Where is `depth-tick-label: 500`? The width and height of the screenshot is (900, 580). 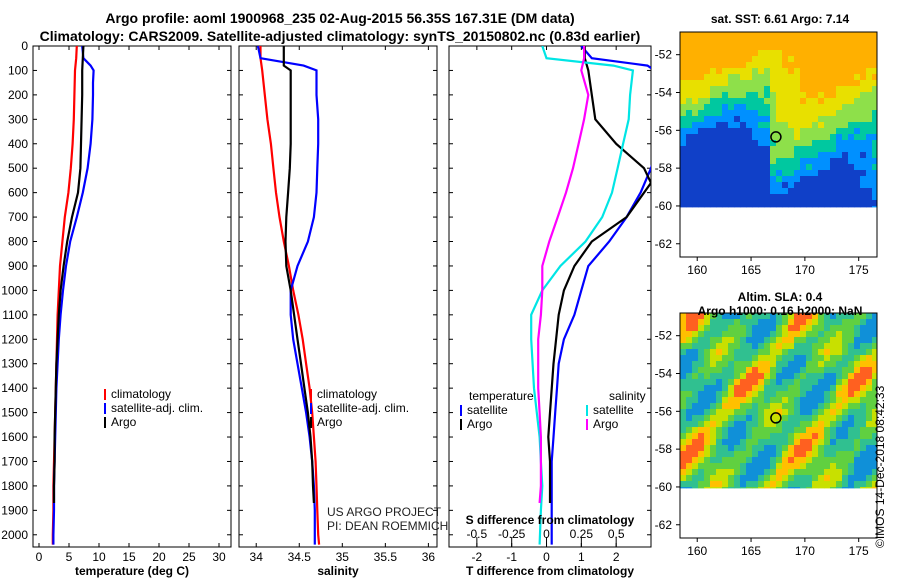 depth-tick-label: 500 is located at coordinates (18, 168).